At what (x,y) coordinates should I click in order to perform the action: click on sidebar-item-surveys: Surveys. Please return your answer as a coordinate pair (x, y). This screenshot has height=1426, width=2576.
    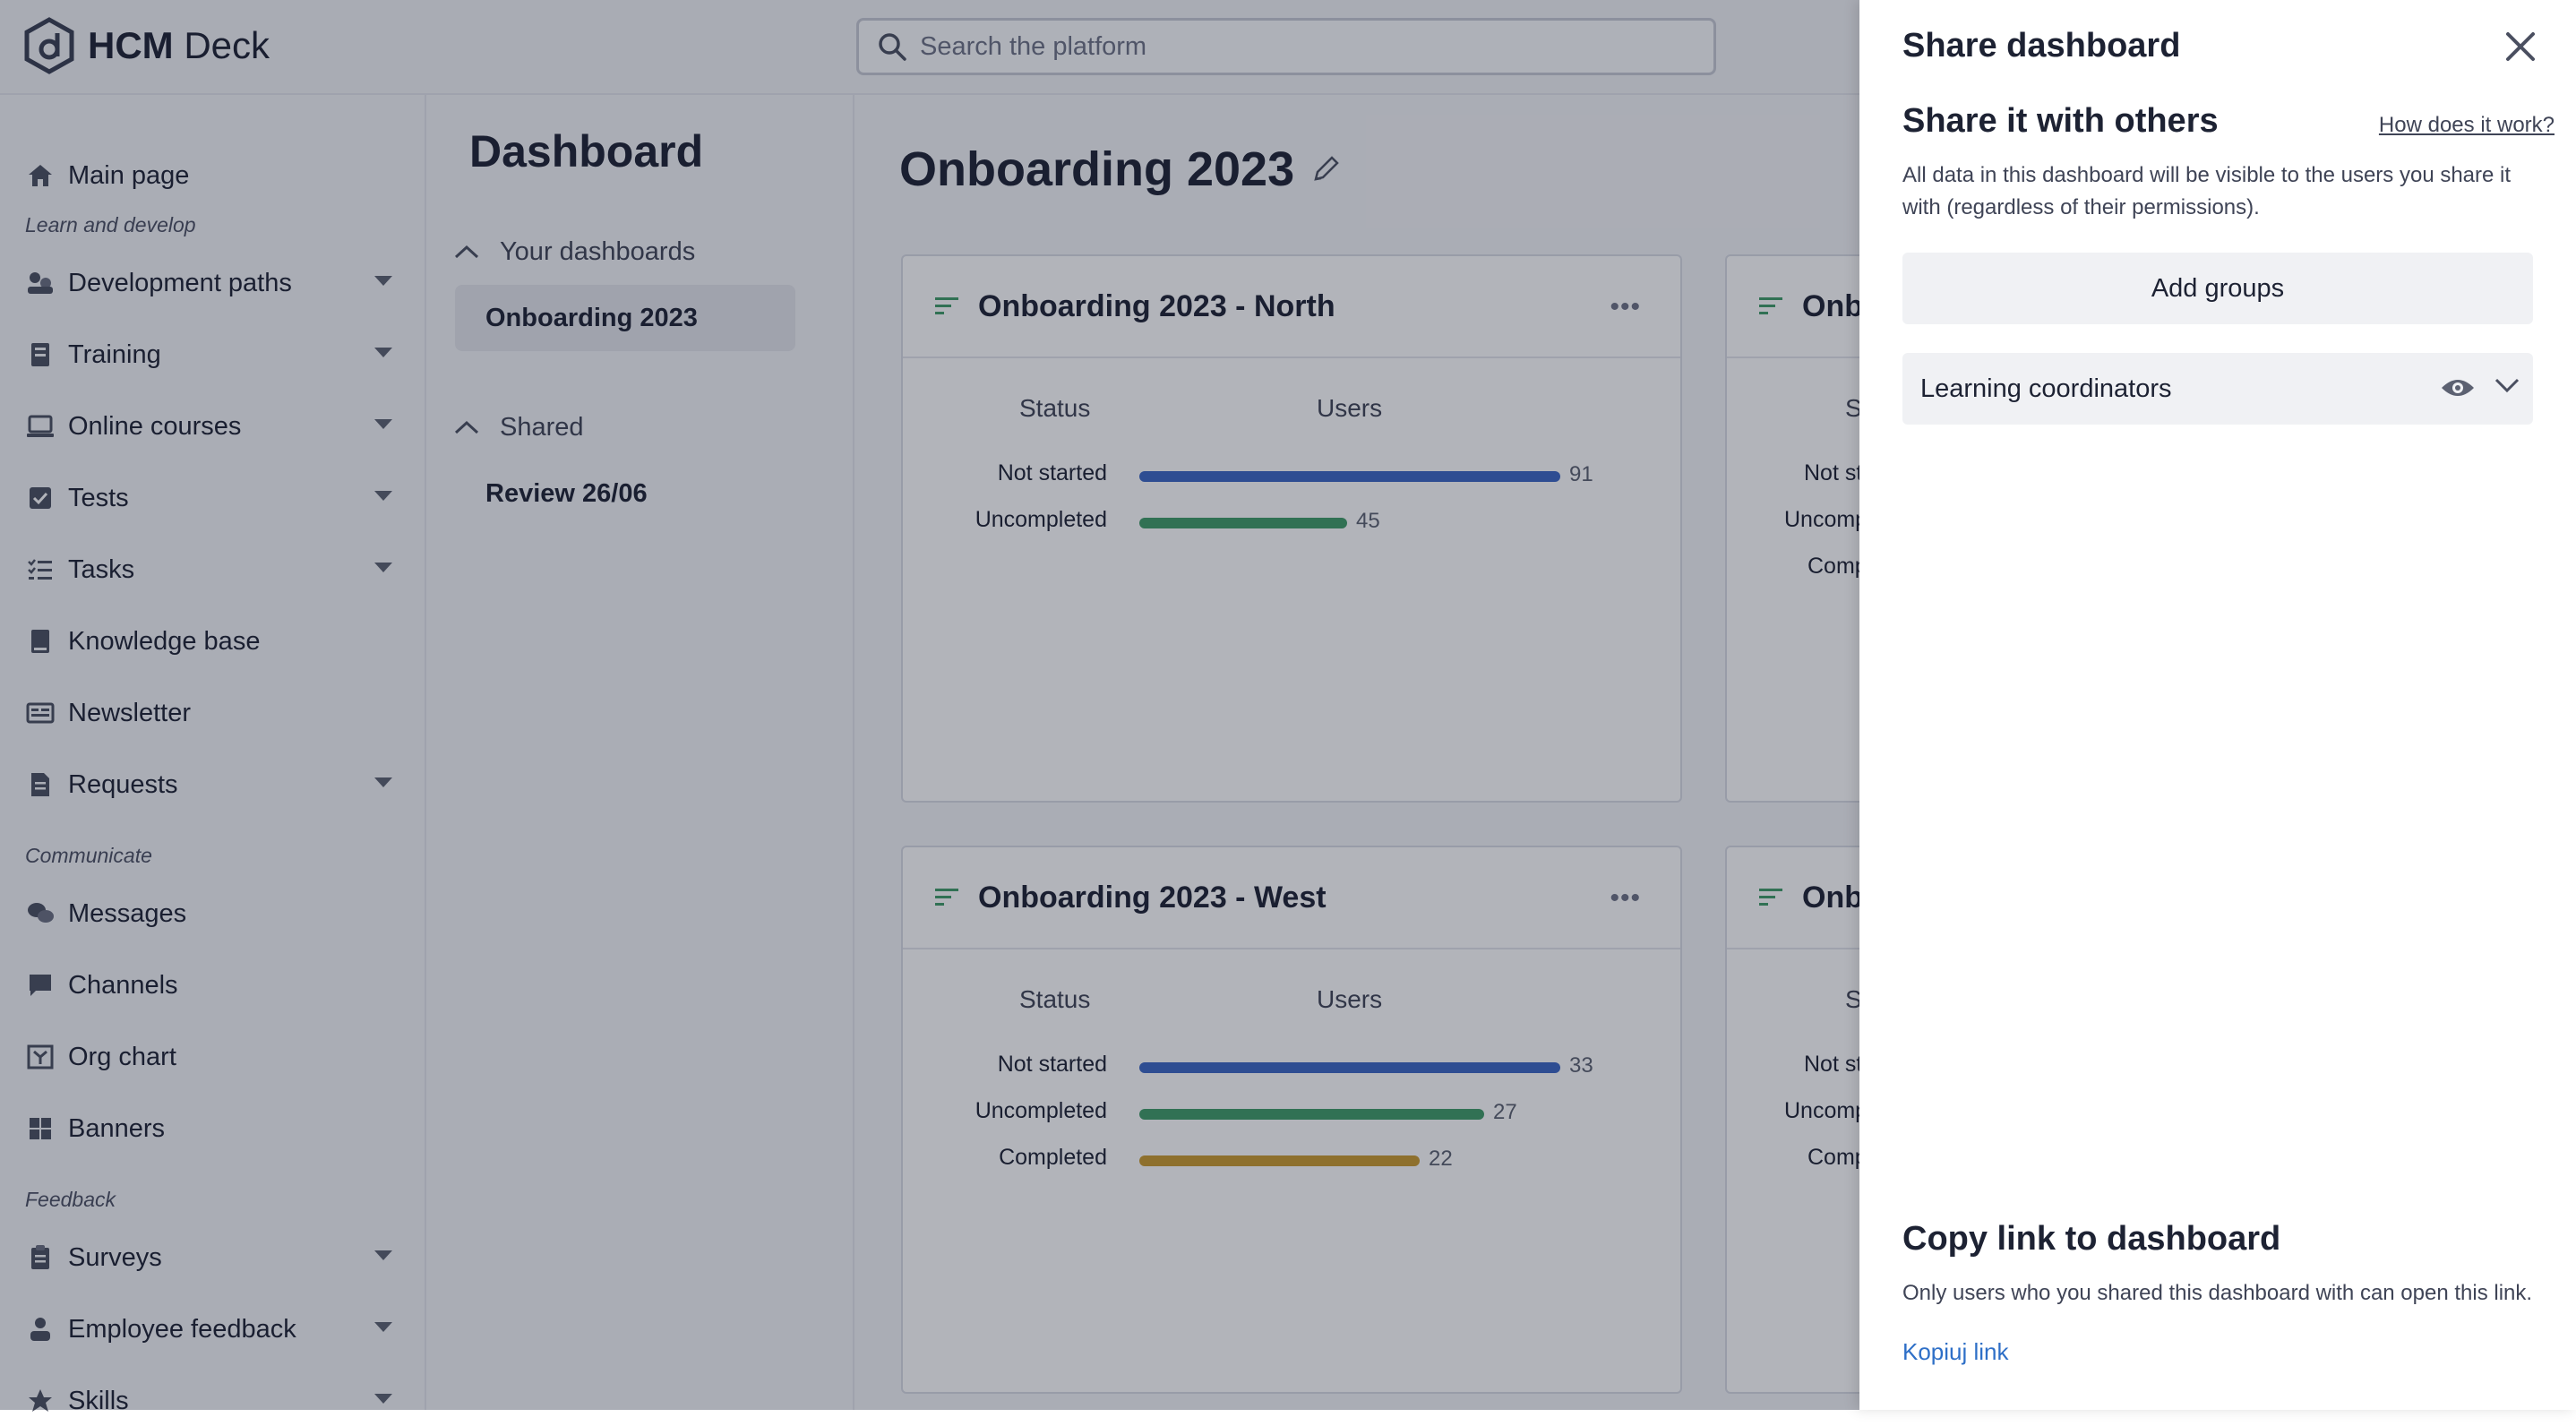
    Looking at the image, I should click on (213, 1258).